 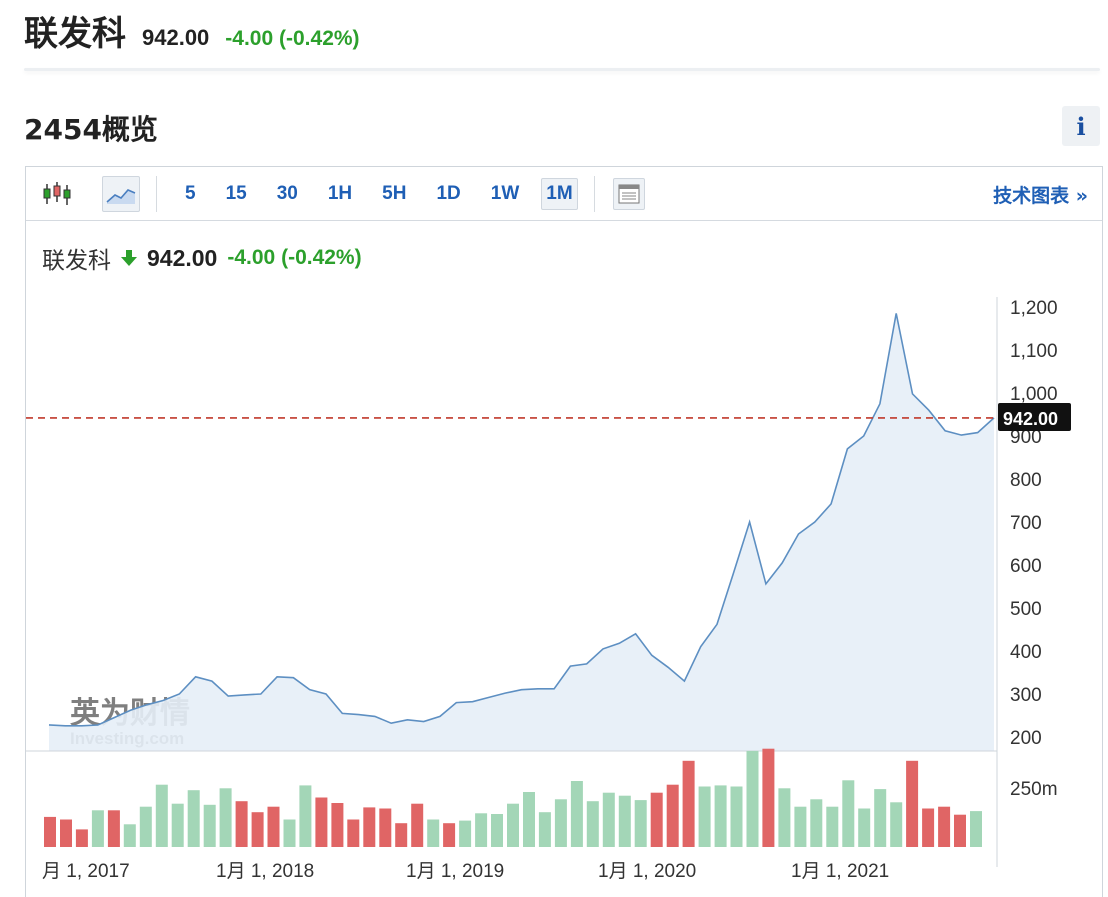 I want to click on timeframe-1m: 1M, so click(x=559, y=193).